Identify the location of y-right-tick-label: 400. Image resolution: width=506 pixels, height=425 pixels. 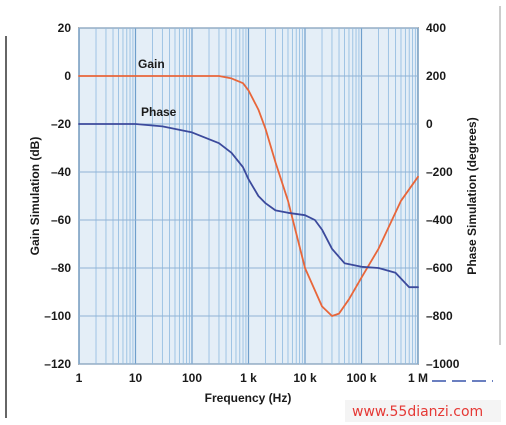
(436, 28).